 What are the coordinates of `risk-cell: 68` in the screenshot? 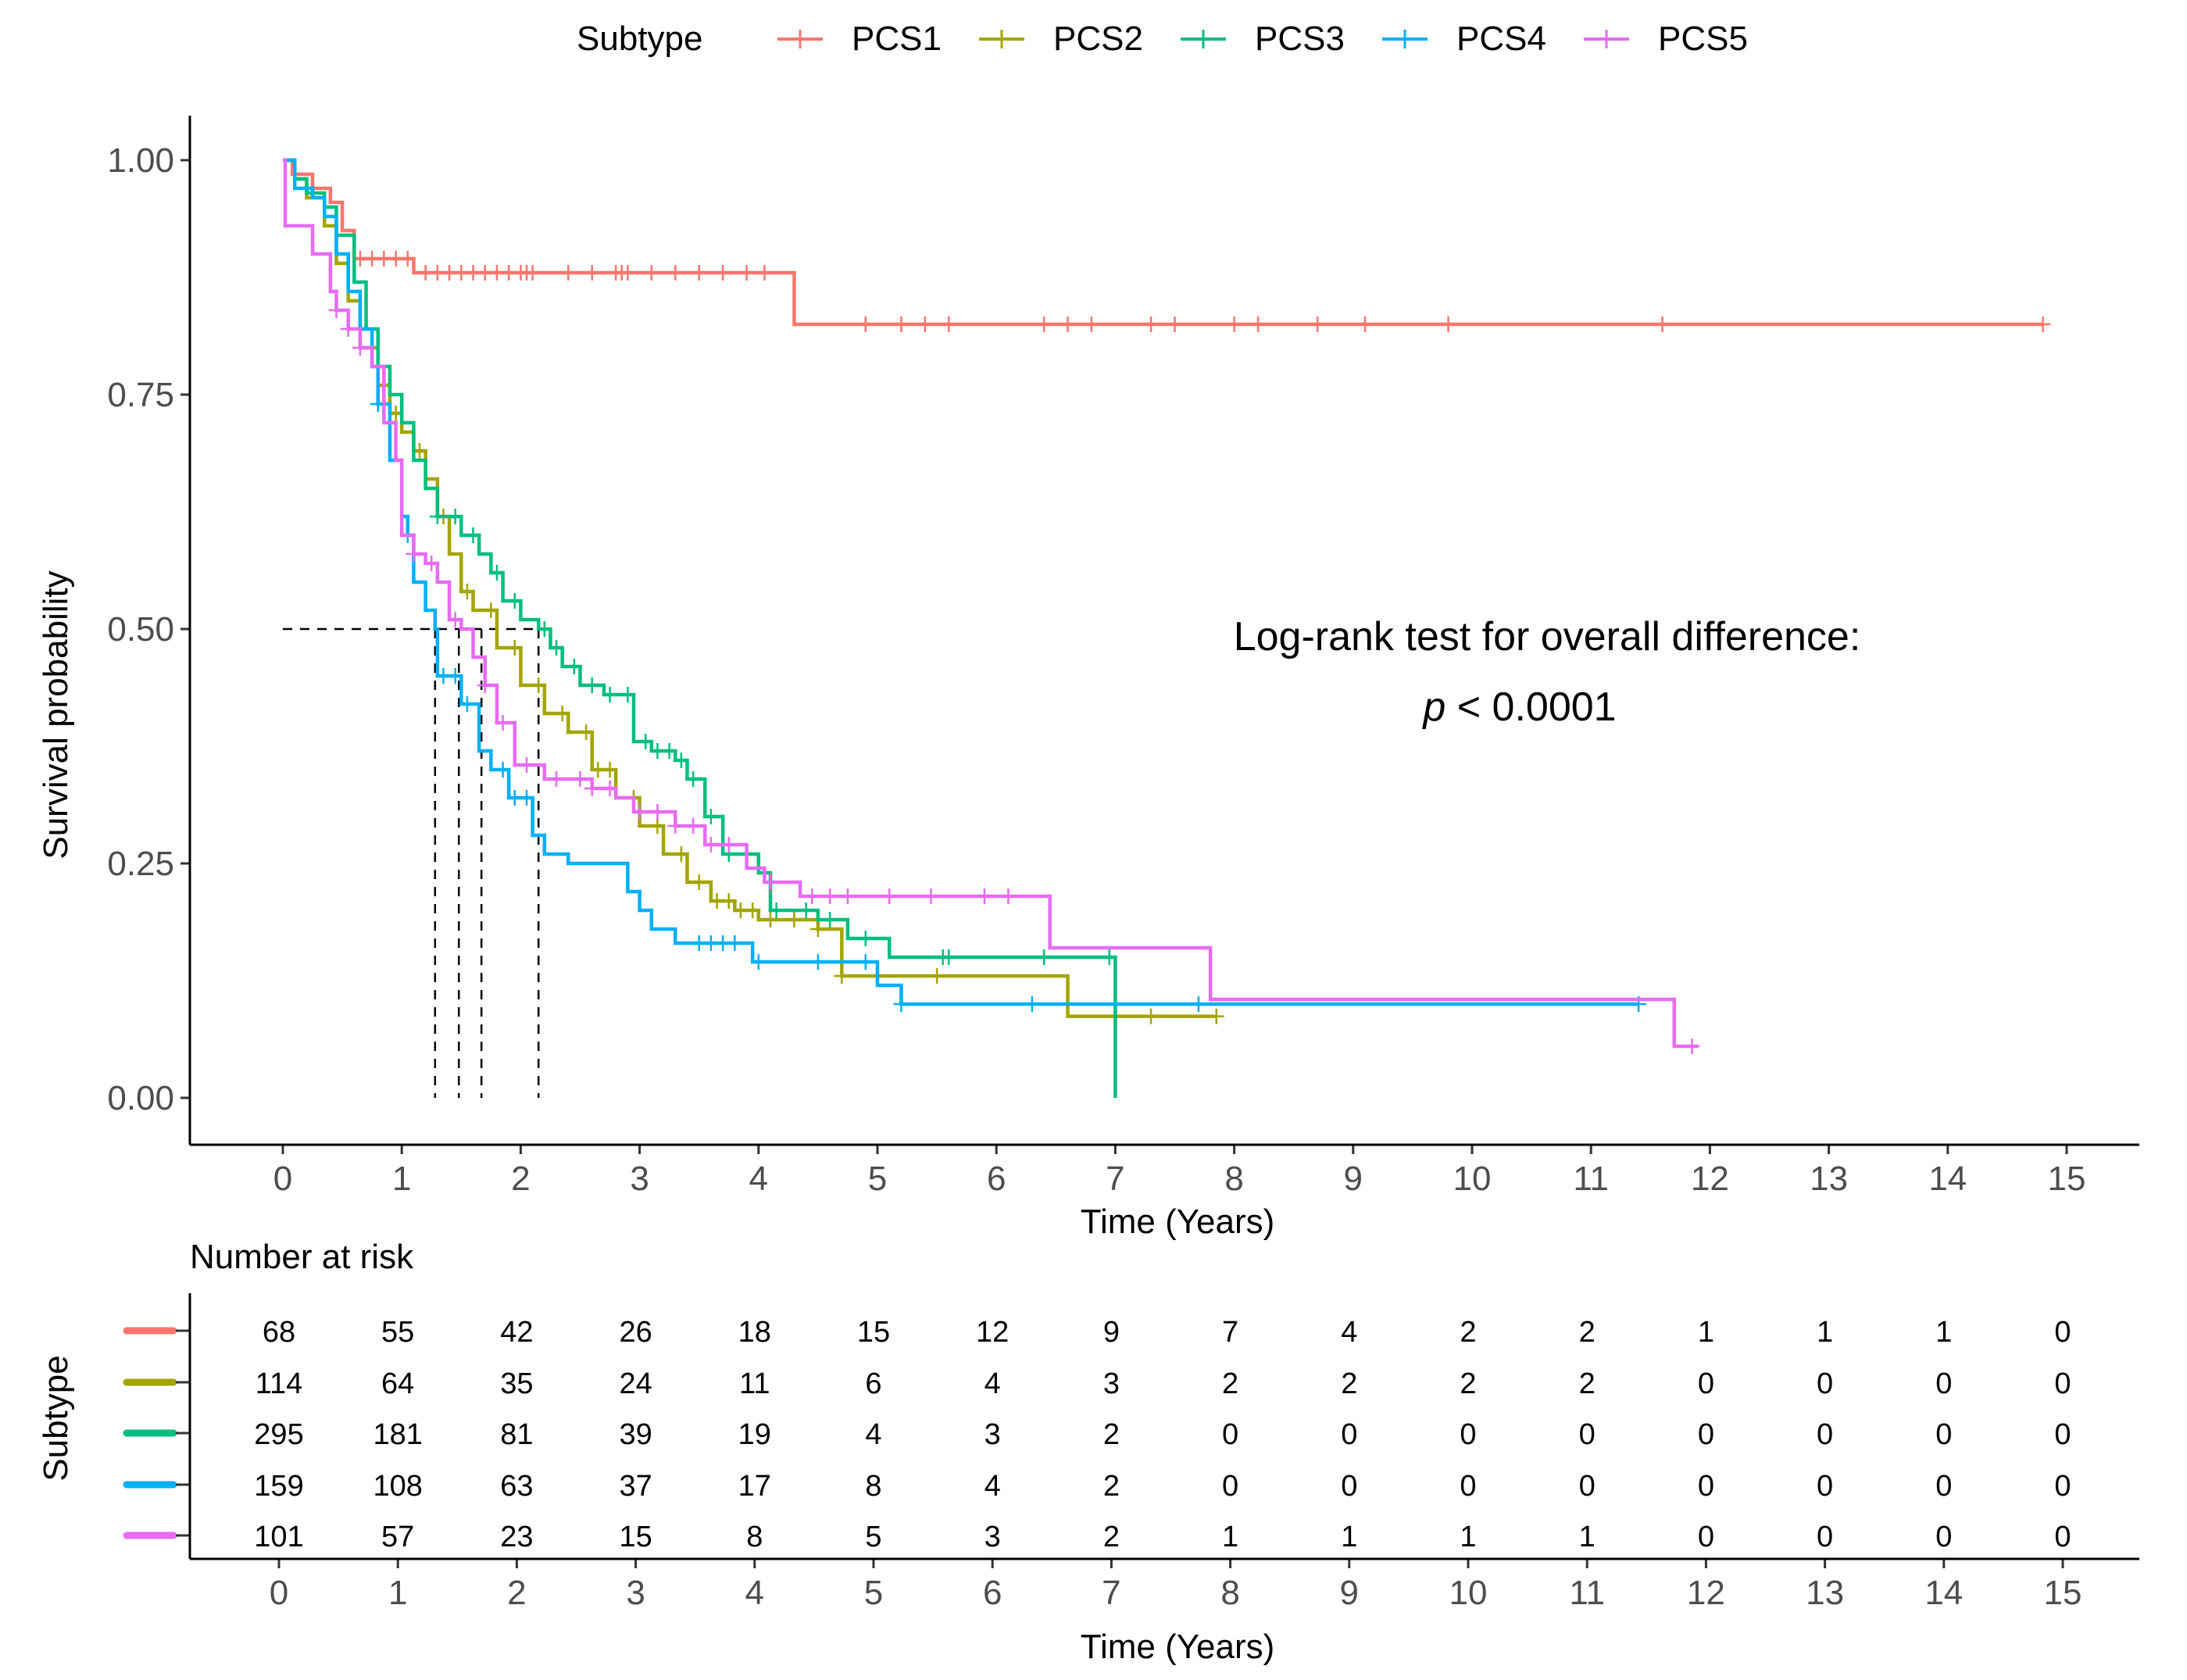 It's located at (279, 1332).